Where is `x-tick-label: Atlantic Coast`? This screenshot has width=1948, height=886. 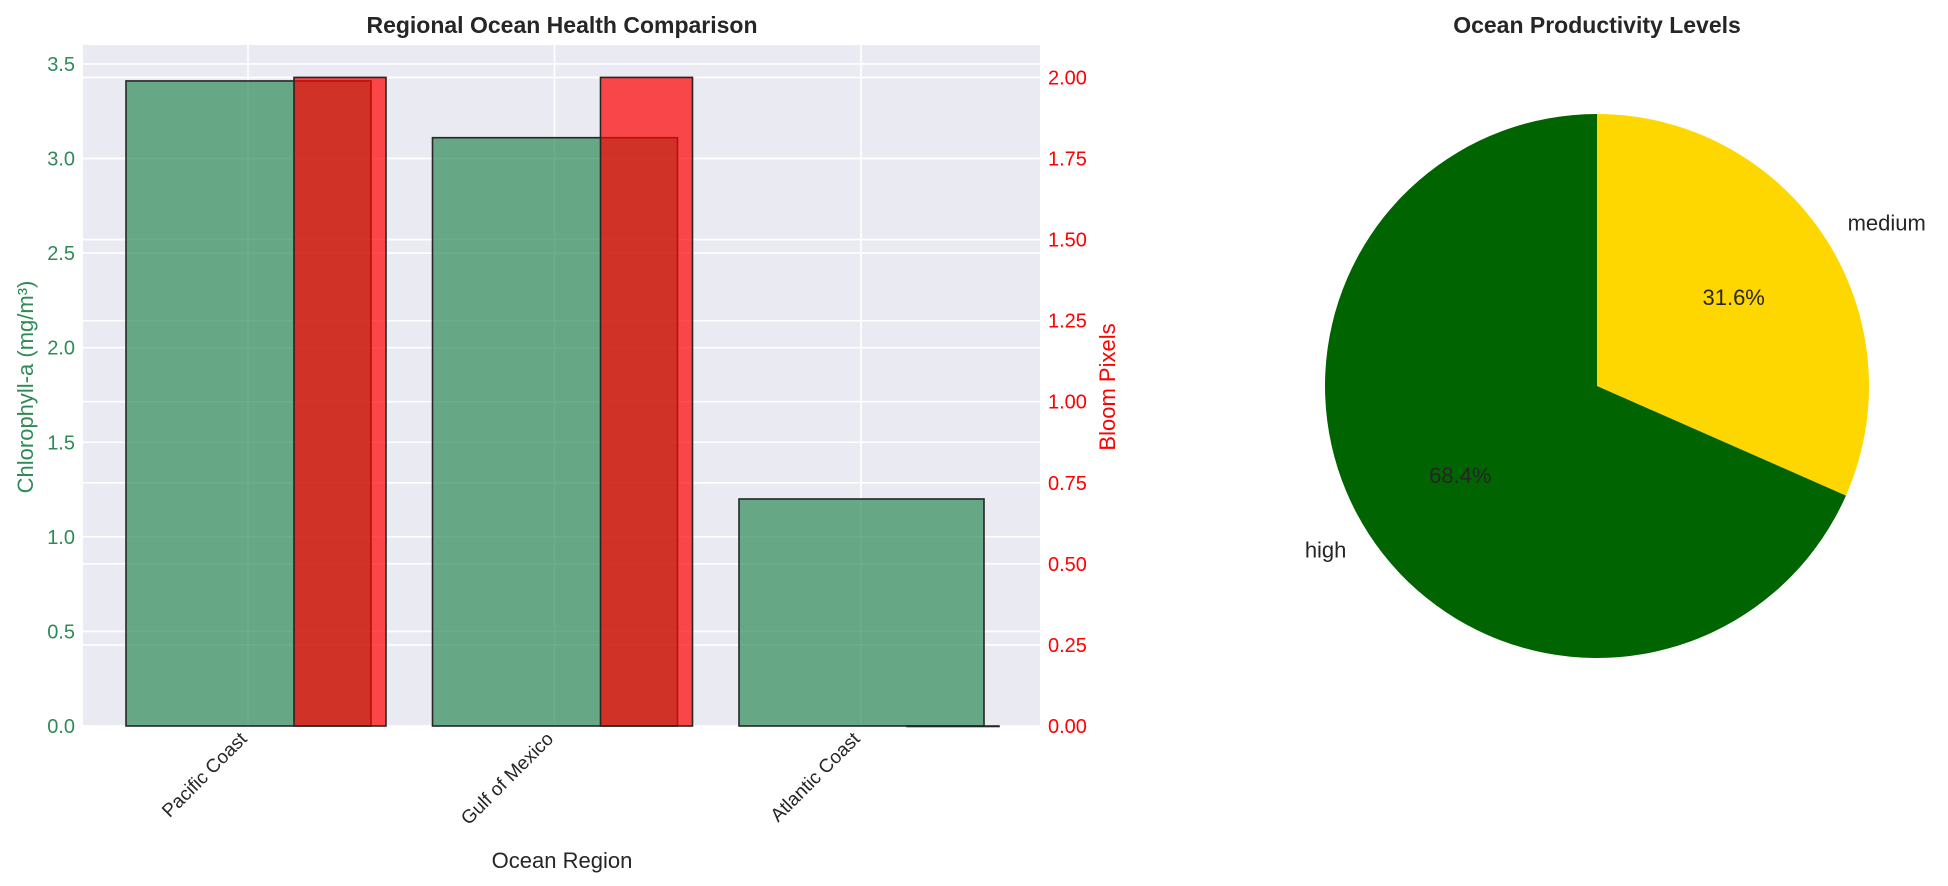 x-tick-label: Atlantic Coast is located at coordinates (816, 777).